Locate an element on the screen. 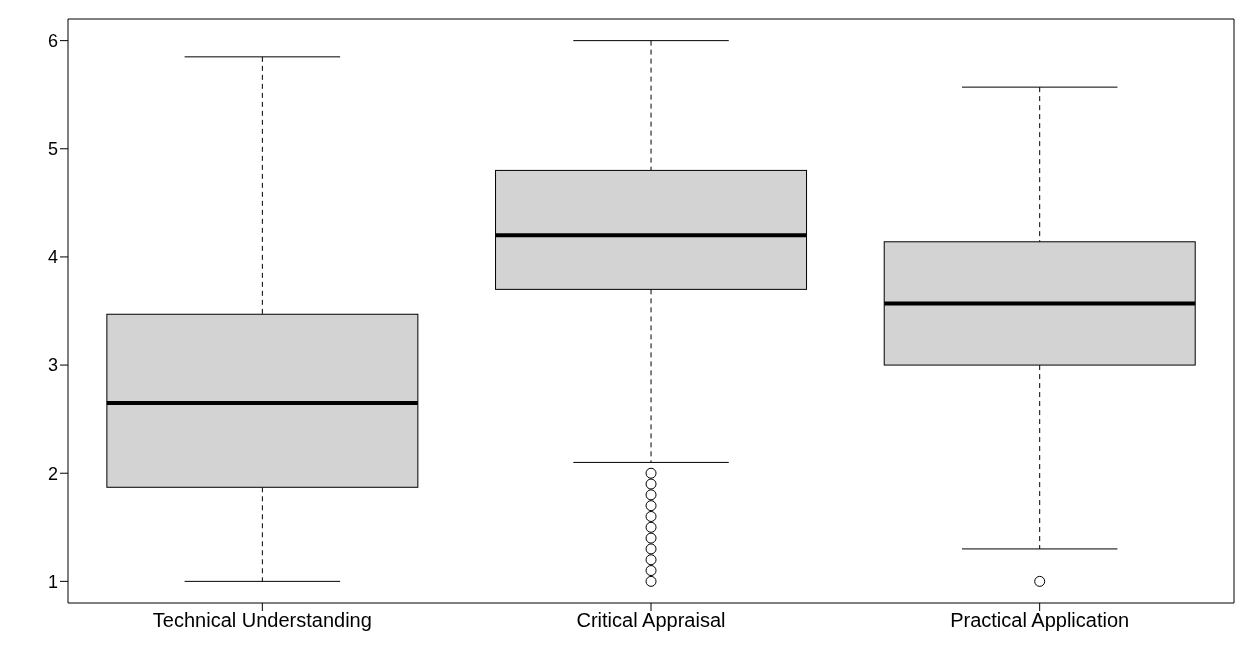 The height and width of the screenshot is (657, 1253). y-tick-label: 2 is located at coordinates (52, 473).